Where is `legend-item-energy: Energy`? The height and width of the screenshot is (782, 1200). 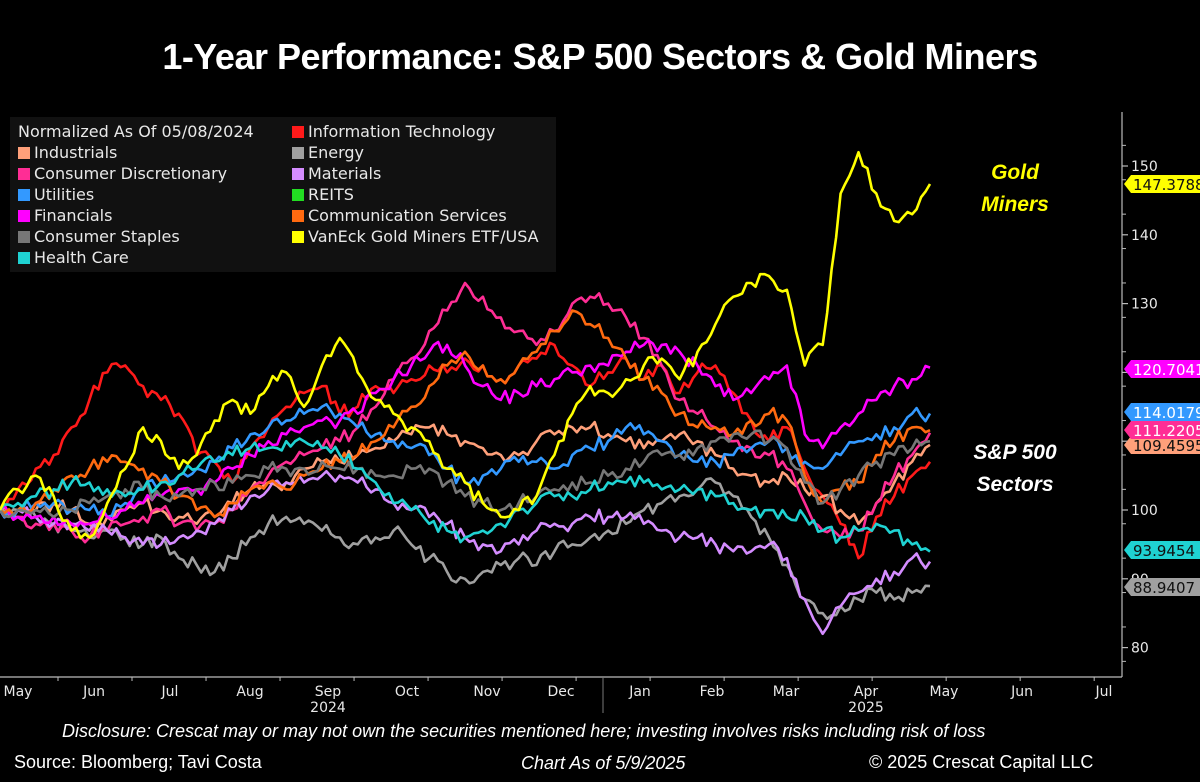
legend-item-energy: Energy is located at coordinates (328, 152).